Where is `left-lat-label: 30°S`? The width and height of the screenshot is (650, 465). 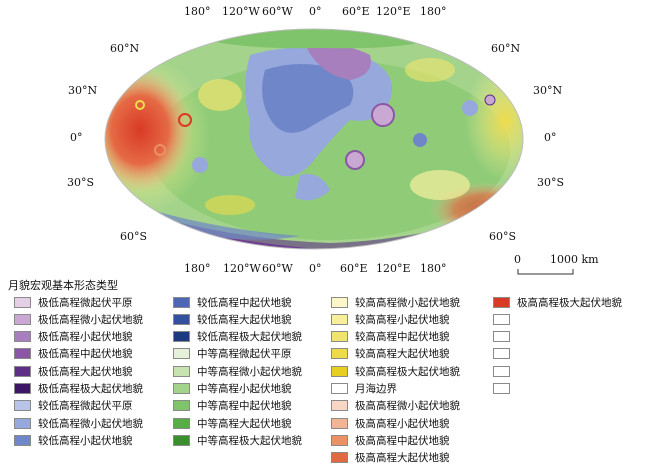
left-lat-label: 30°S is located at coordinates (81, 182).